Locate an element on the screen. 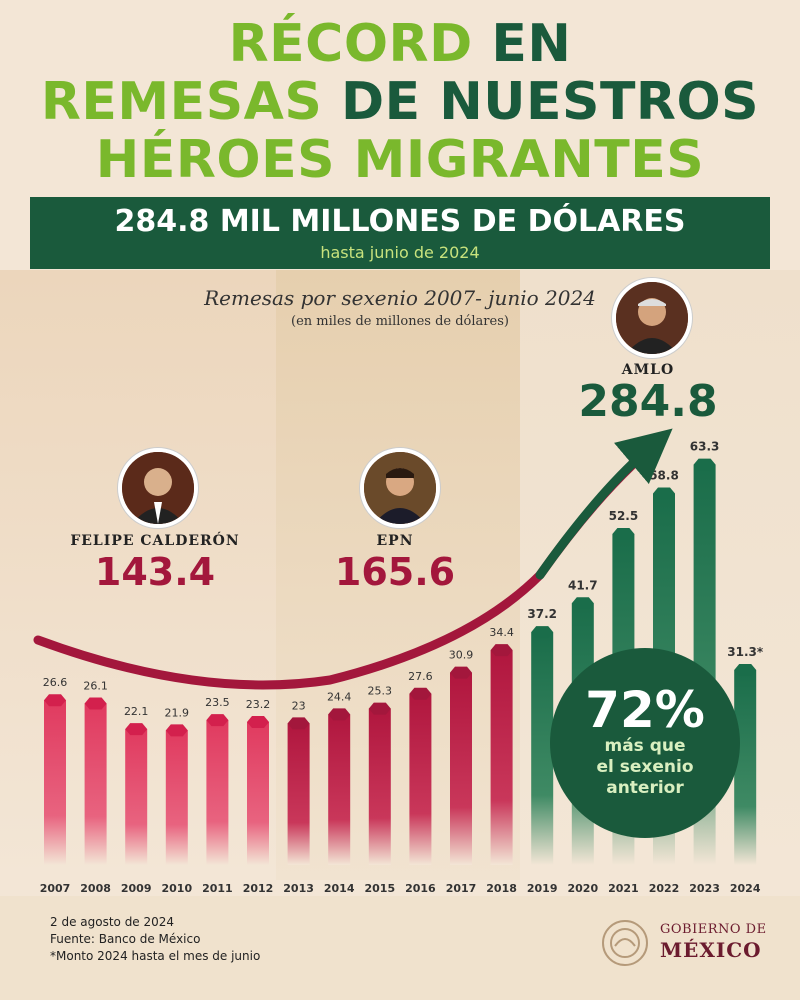  callout-circle: 72% más que el sexenio anterior is located at coordinates (645, 743).